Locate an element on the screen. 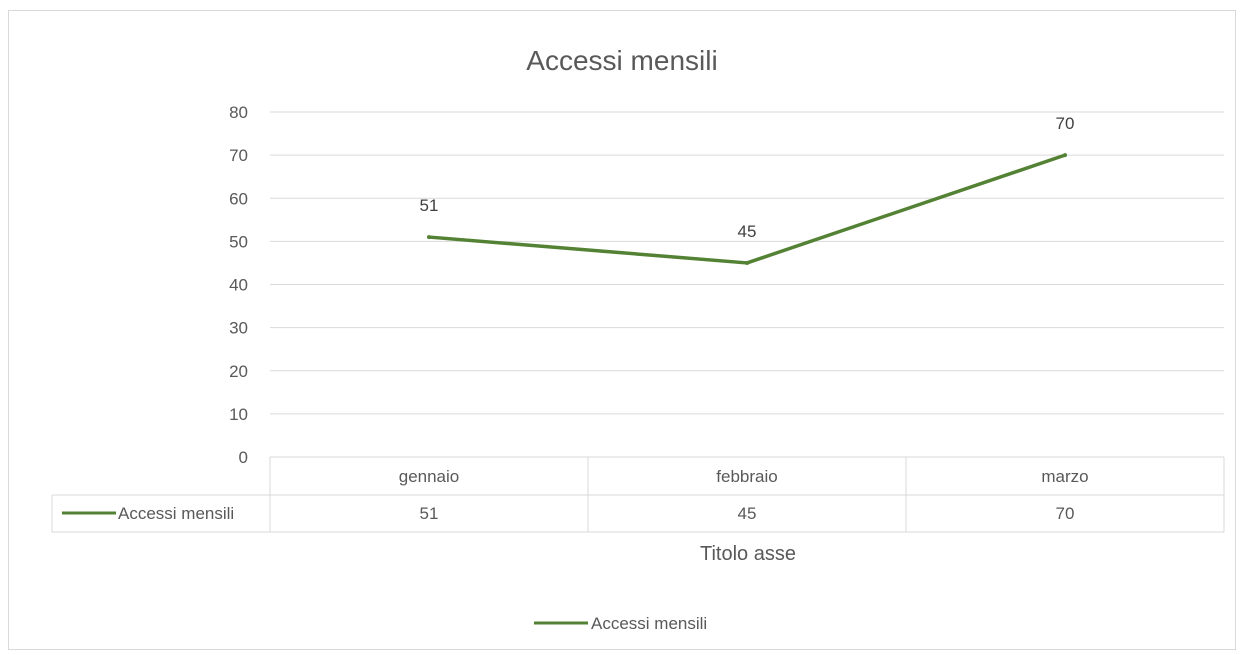 The width and height of the screenshot is (1242, 655). table-value-cell: 45 is located at coordinates (747, 513).